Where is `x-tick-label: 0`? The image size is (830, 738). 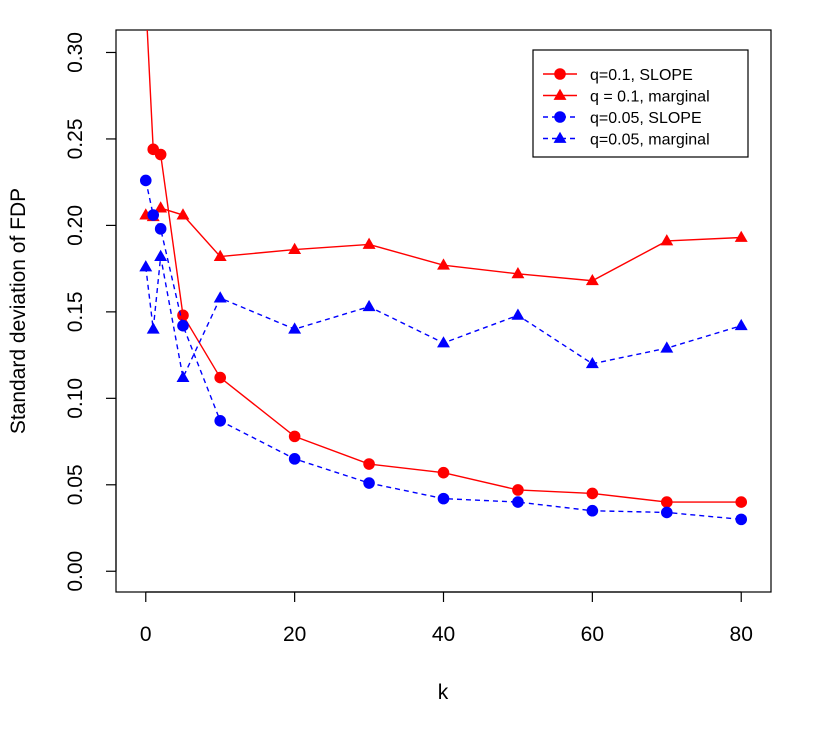 x-tick-label: 0 is located at coordinates (146, 634).